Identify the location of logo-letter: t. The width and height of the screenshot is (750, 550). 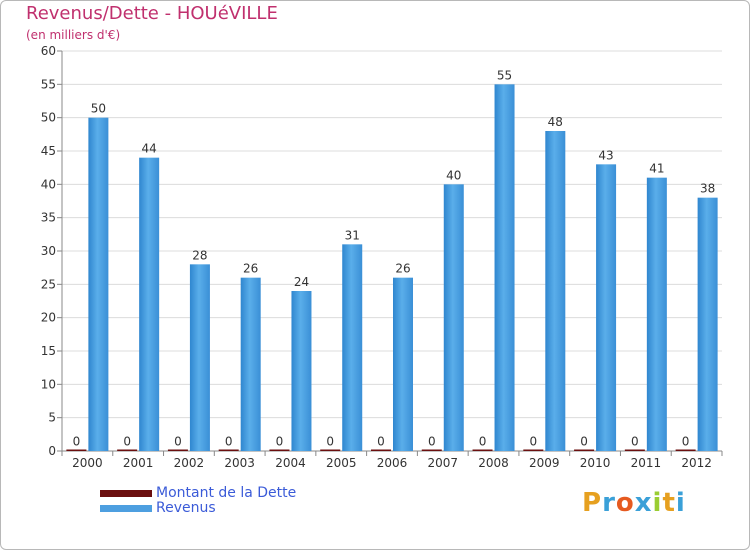
(669, 503).